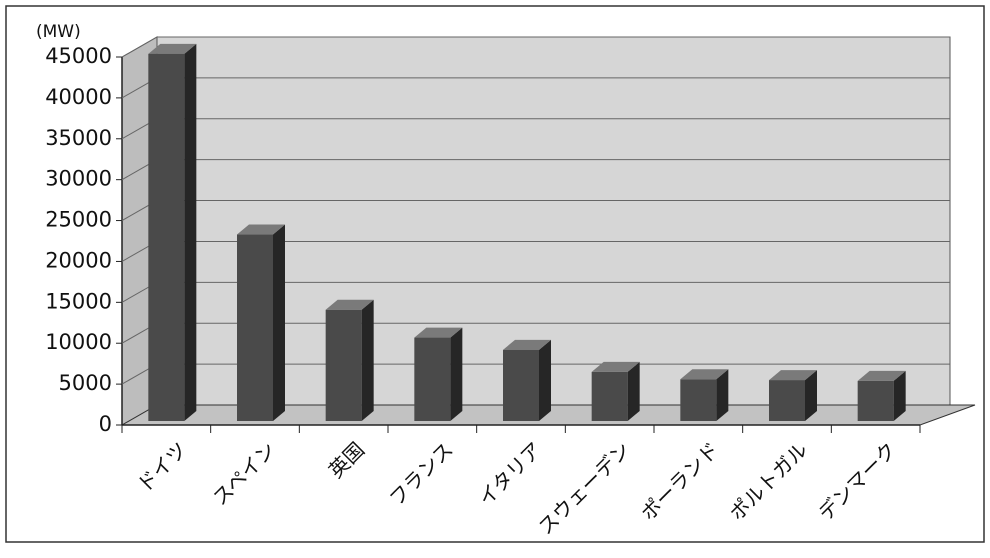  What do you see at coordinates (58, 32) in the screenshot?
I see `y-axis-label: (MW)` at bounding box center [58, 32].